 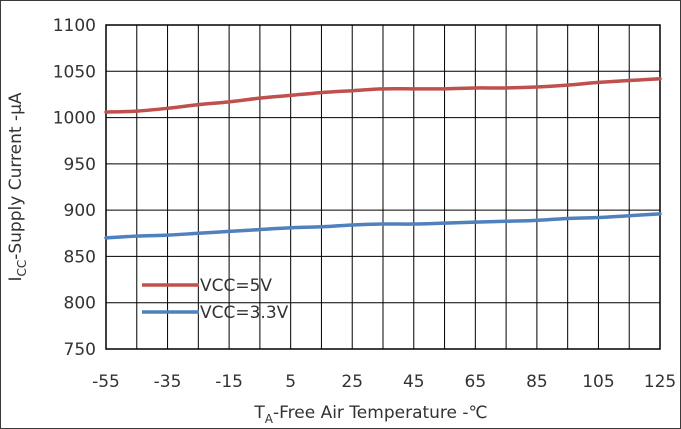 I want to click on legend-label-0: VCC=5V, so click(x=236, y=286).